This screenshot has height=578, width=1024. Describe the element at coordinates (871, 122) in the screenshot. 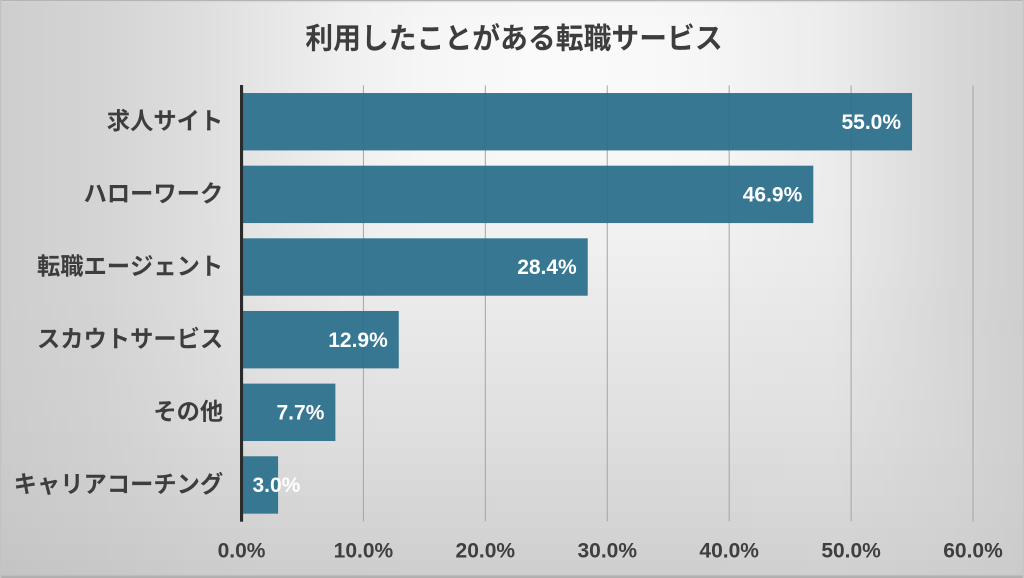

I see `svg-text: 55.0%` at that location.